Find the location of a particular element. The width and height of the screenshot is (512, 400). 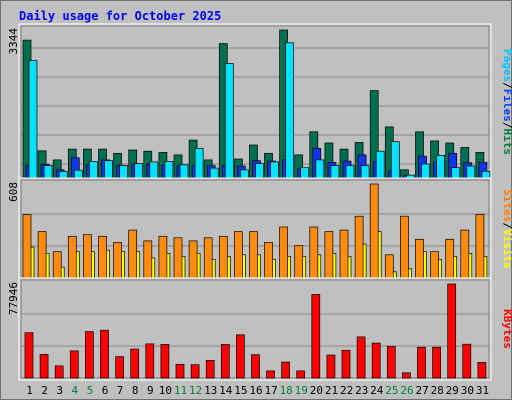

x-tick-label: 24 is located at coordinates (377, 390).